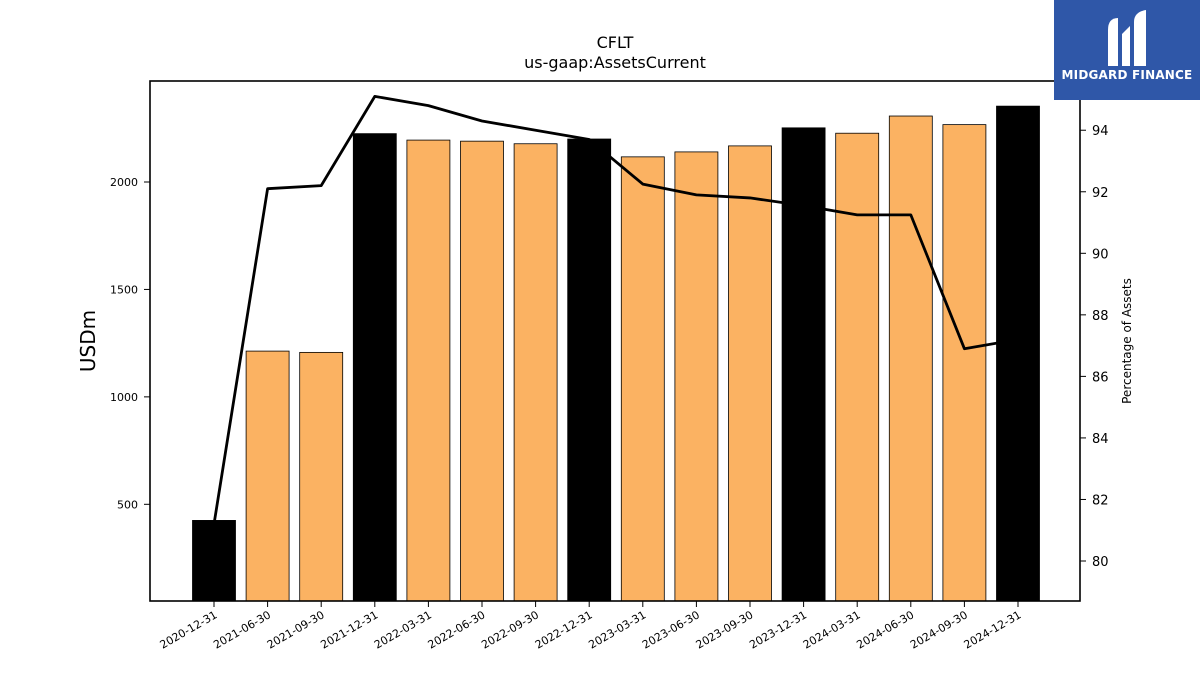 Image resolution: width=1200 pixels, height=675 pixels. Describe the element at coordinates (832, 629) in the screenshot. I see `x-tick-label: 2024-03-31` at that location.